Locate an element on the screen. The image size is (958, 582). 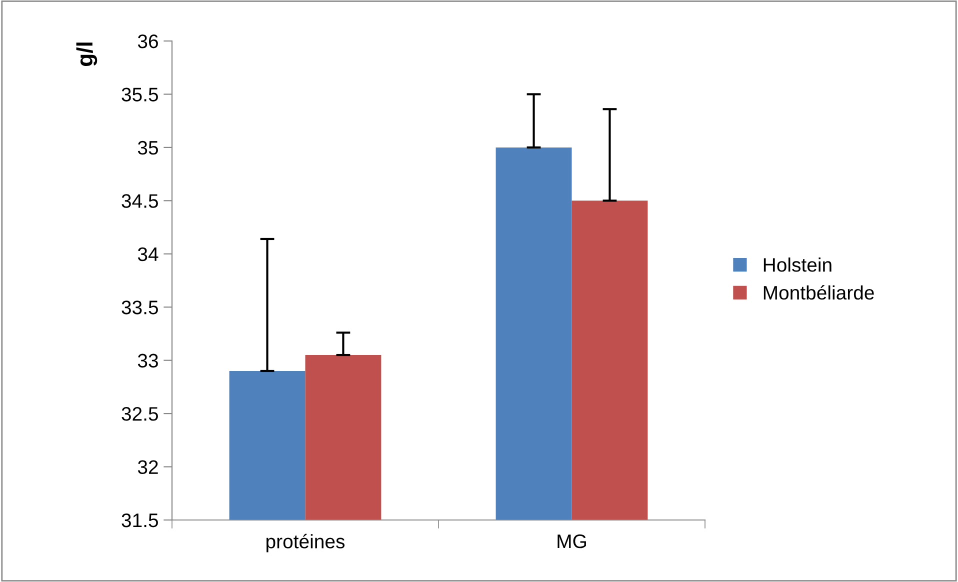
y-axis-title: g/l is located at coordinates (87, 54).